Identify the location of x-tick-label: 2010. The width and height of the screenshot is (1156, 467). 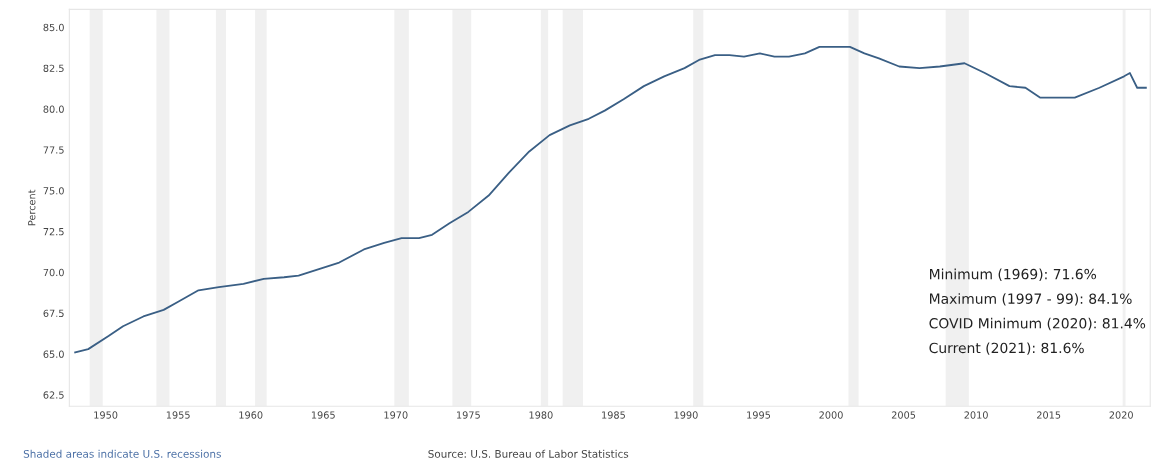
(976, 415).